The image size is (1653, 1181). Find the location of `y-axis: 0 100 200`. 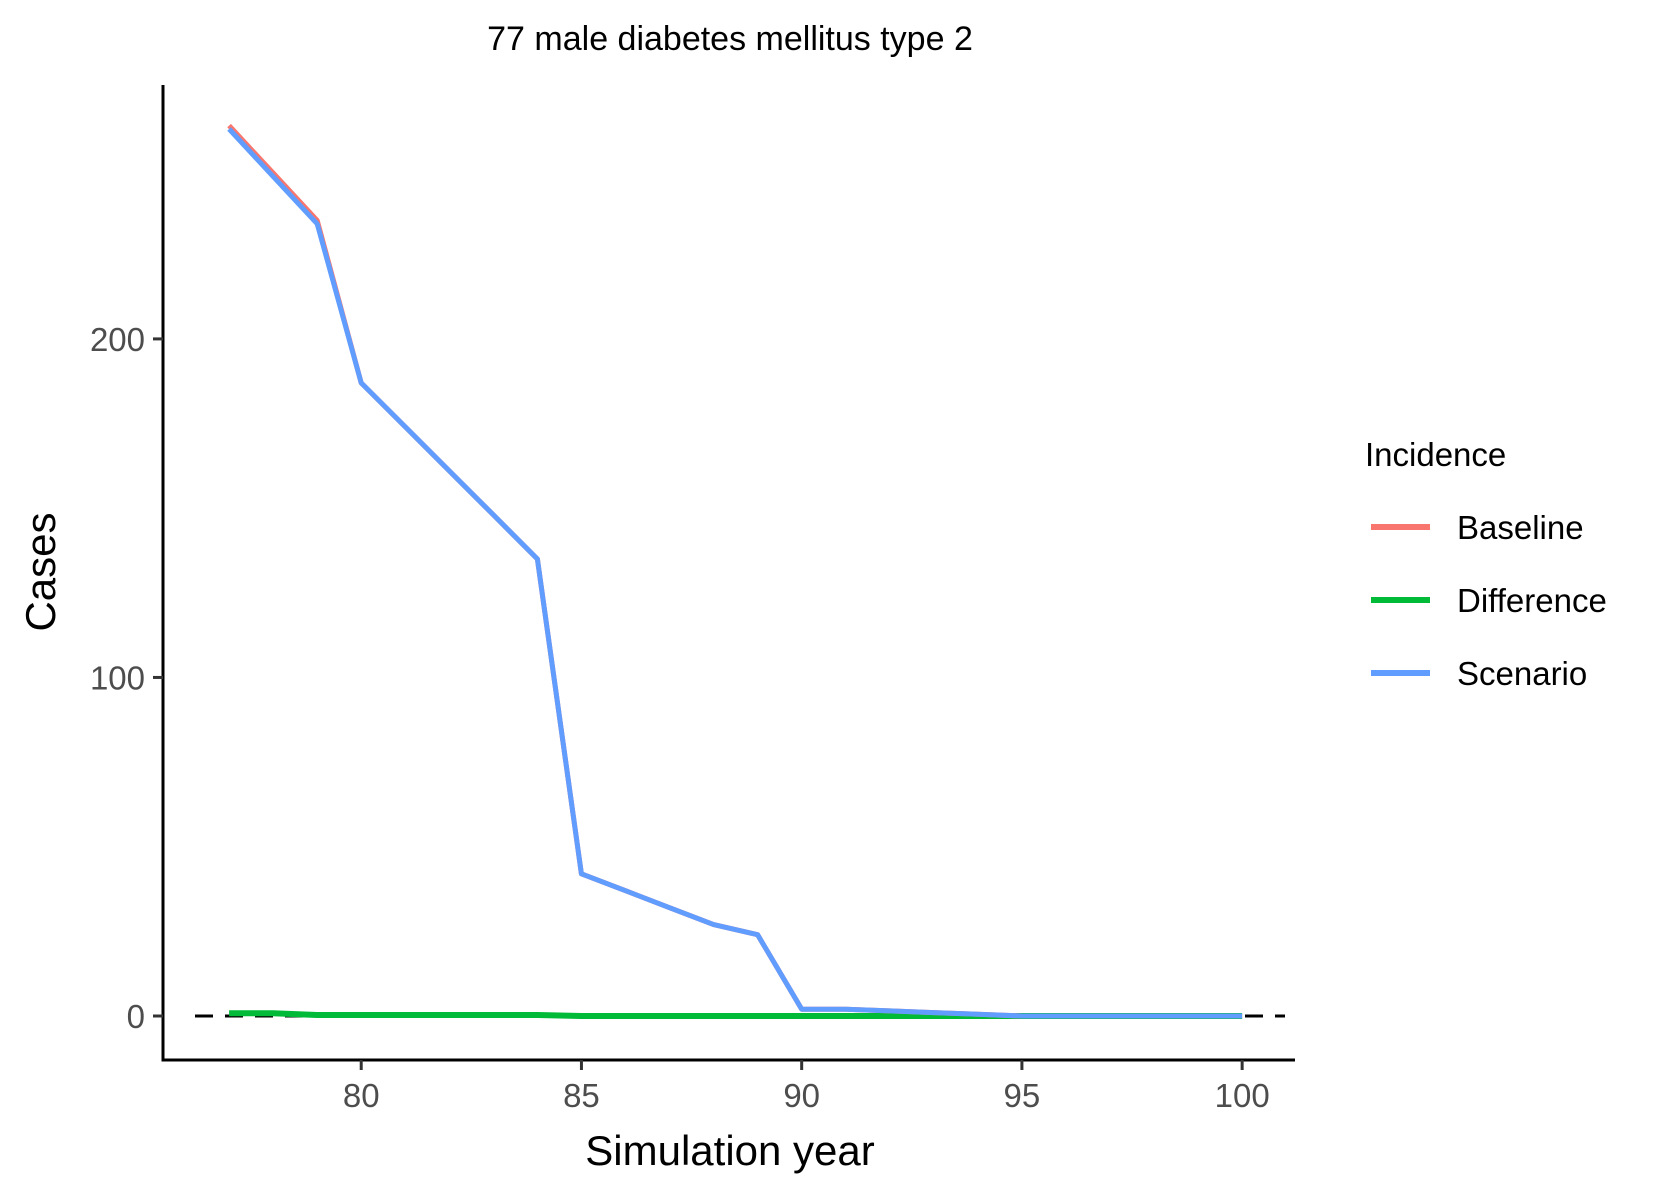

y-axis: 0 100 200 is located at coordinates (127, 573).